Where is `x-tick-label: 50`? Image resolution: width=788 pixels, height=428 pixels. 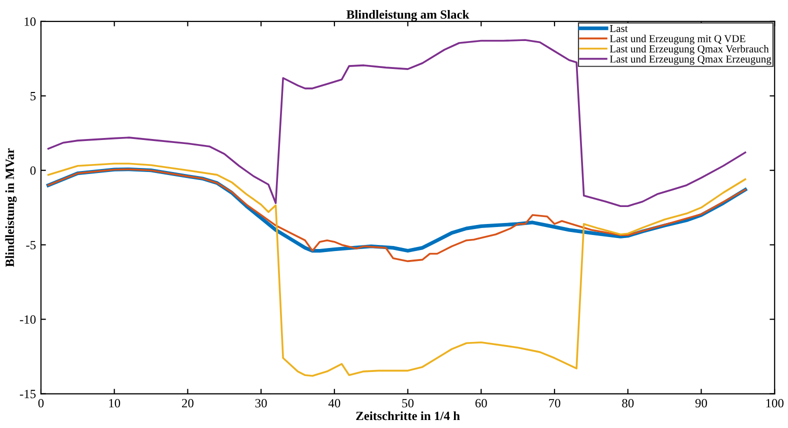 x-tick-label: 50 is located at coordinates (408, 403).